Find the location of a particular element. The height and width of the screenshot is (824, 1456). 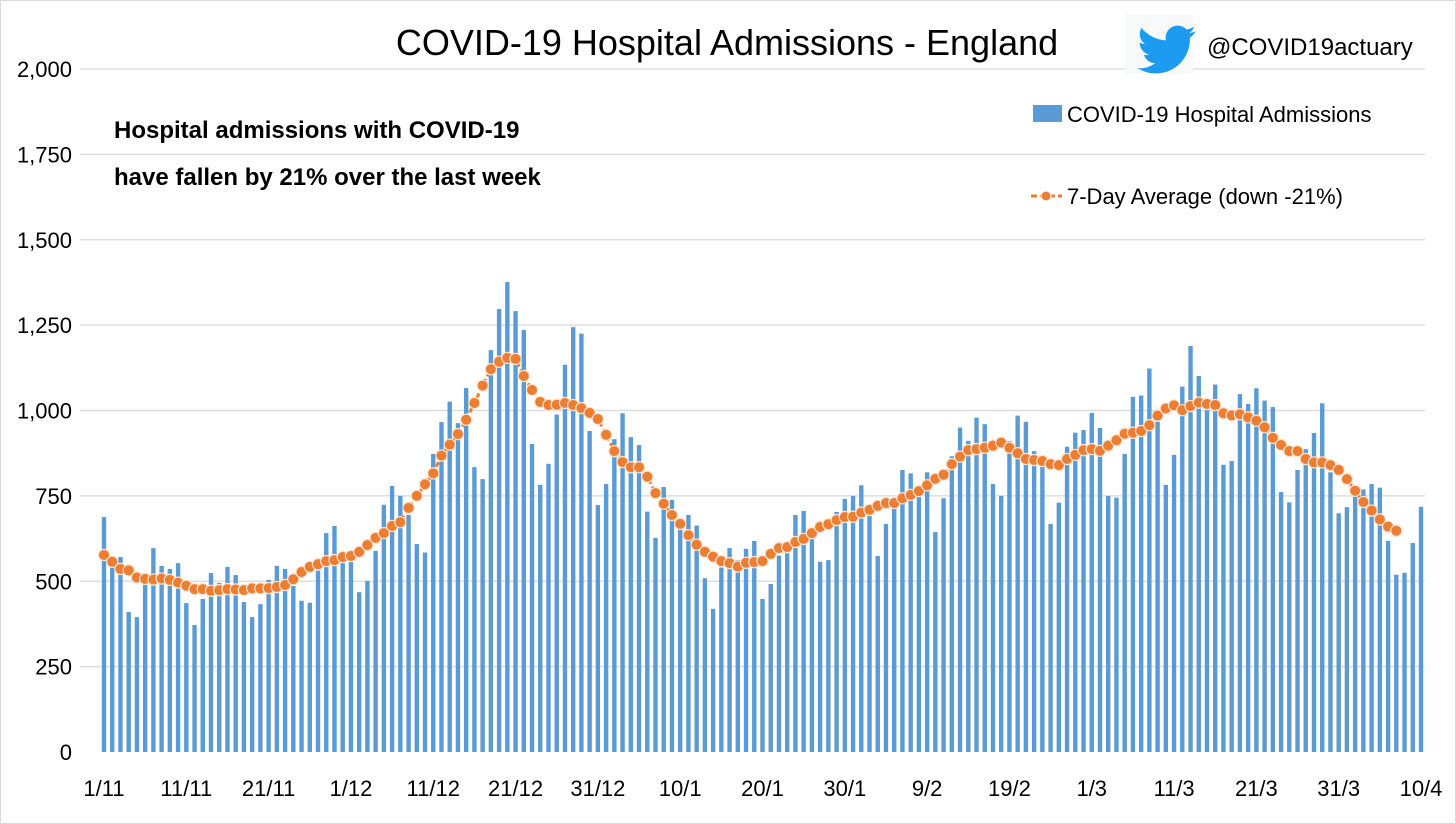

x-tick-label: 20/1 is located at coordinates (762, 788).